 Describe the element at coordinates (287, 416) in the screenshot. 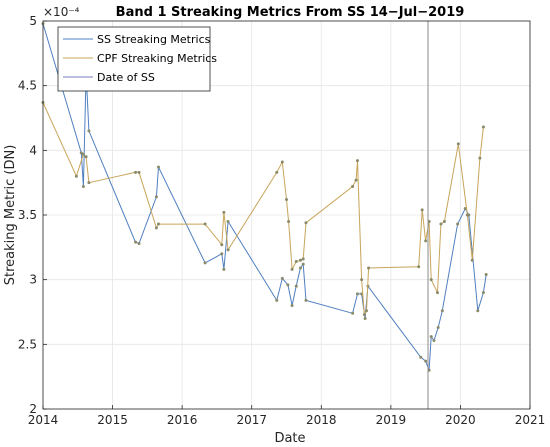

I see `x-axis: 2014 2015 2016 2017 2018 2019 2020 2021` at that location.